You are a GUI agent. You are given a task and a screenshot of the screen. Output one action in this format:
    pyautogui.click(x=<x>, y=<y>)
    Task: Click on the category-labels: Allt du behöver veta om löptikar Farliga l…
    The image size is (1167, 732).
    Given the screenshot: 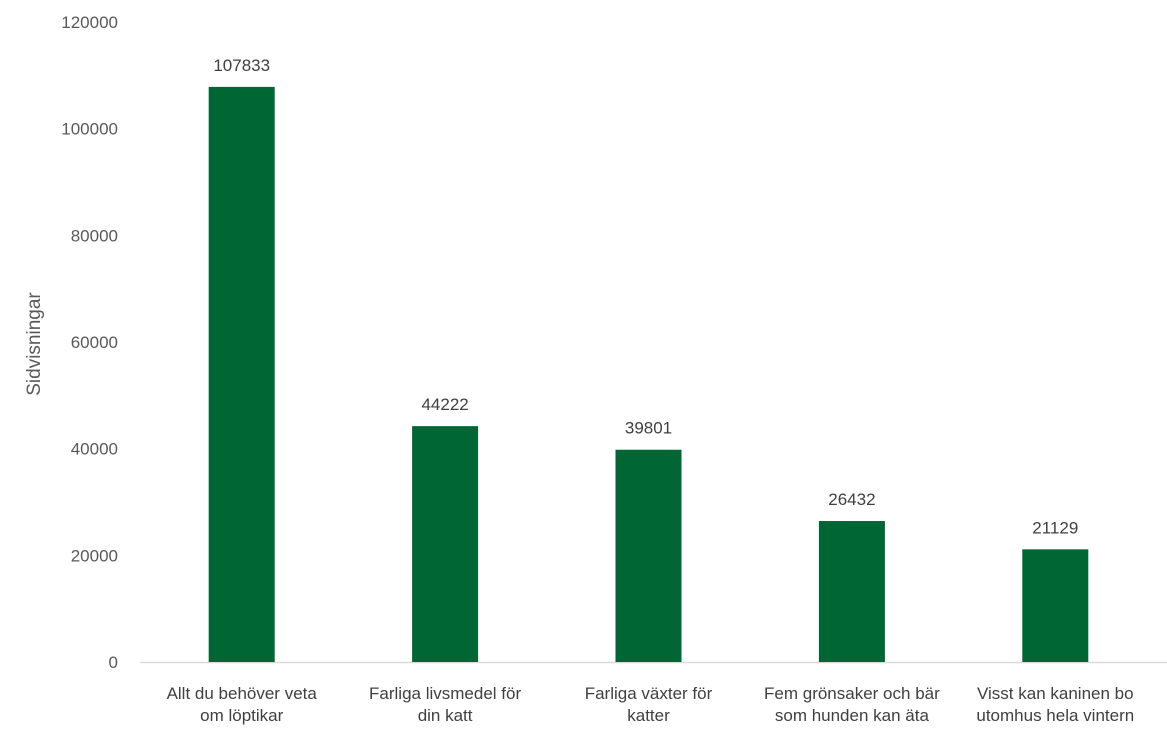 What is the action you would take?
    pyautogui.click(x=651, y=704)
    